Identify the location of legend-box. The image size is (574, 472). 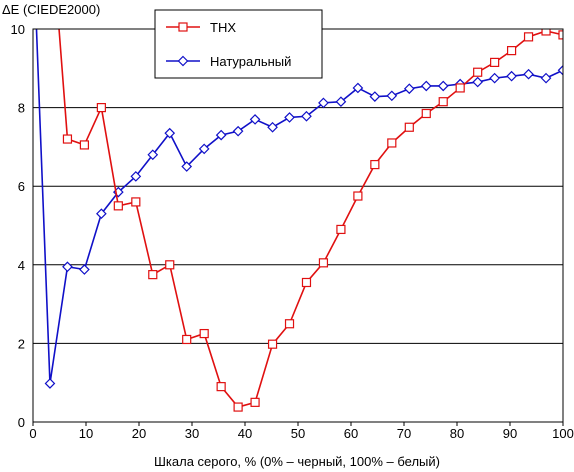
(238, 44).